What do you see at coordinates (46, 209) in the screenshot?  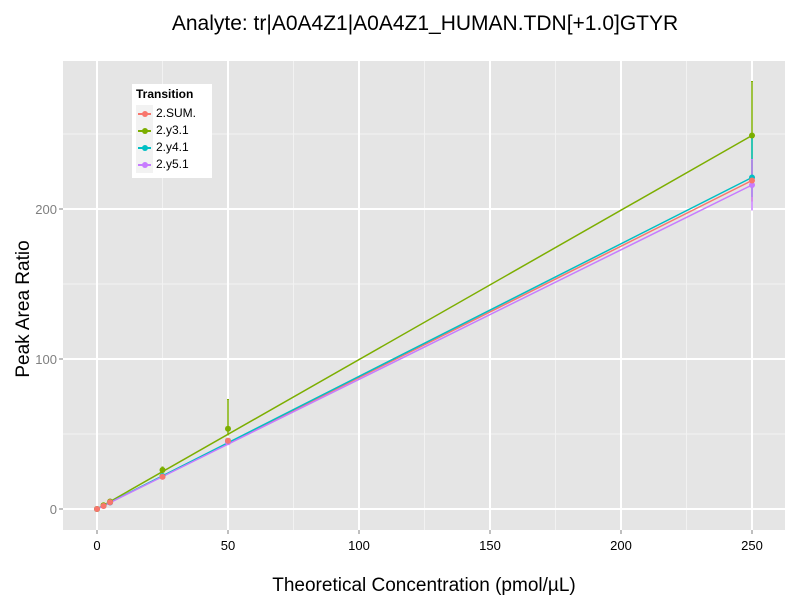 I see `y-tick-label: 200` at bounding box center [46, 209].